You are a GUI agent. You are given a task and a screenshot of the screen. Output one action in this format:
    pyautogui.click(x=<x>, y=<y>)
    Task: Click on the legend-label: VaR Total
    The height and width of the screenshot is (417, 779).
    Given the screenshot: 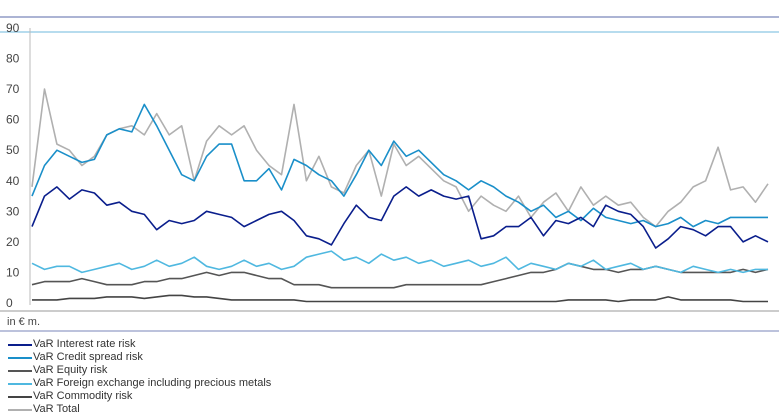 What is the action you would take?
    pyautogui.click(x=56, y=409)
    